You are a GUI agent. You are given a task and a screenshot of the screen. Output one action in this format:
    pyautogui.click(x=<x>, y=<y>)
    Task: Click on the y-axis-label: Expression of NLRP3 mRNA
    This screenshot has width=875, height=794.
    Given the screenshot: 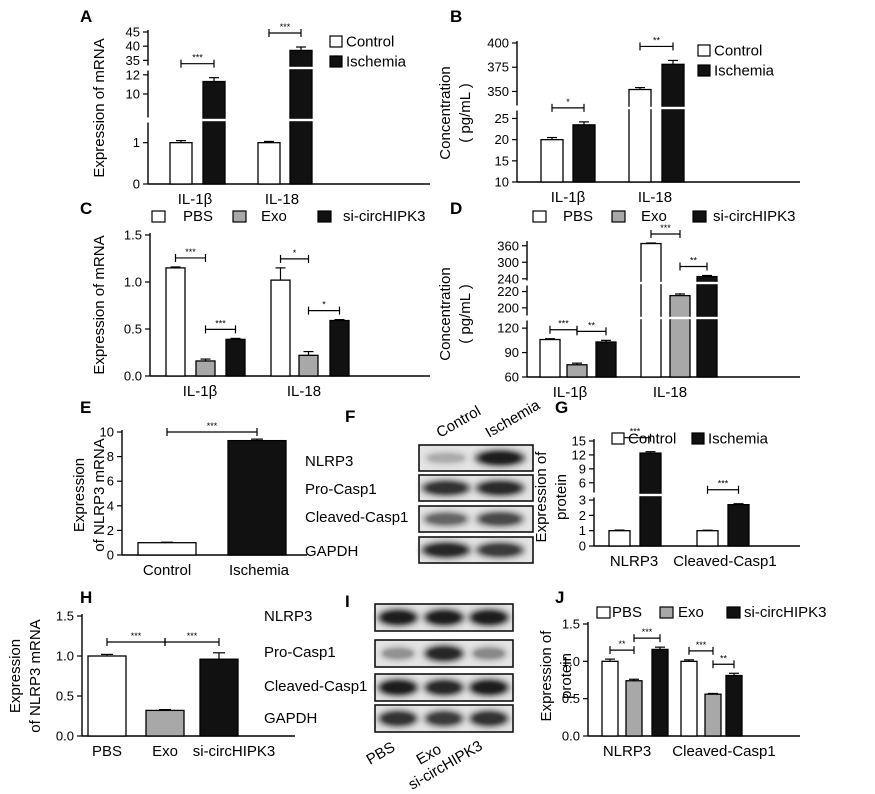 What is the action you would take?
    pyautogui.click(x=89, y=494)
    